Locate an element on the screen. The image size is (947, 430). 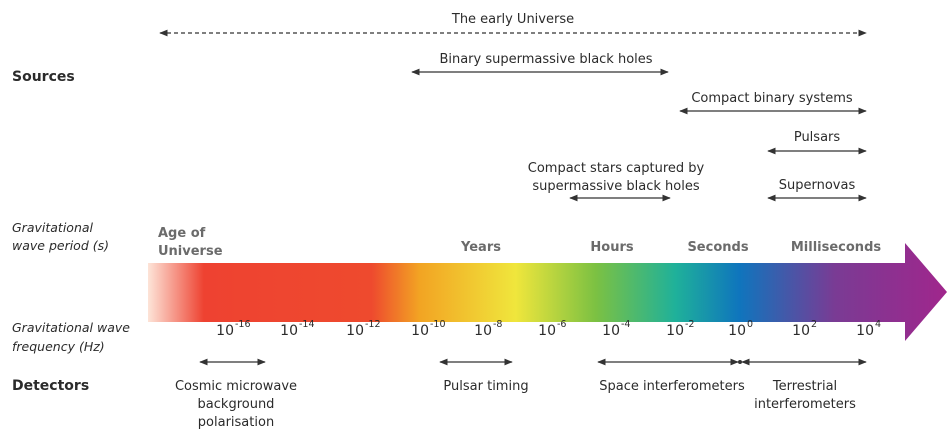
source-label: The early Universe is located at coordinates (512, 19).